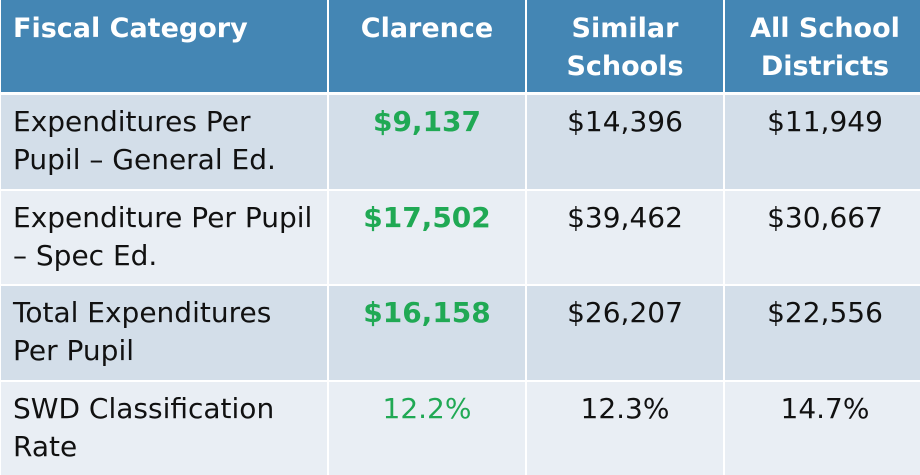  I want to click on header-clarence: Clarence, so click(427, 47).